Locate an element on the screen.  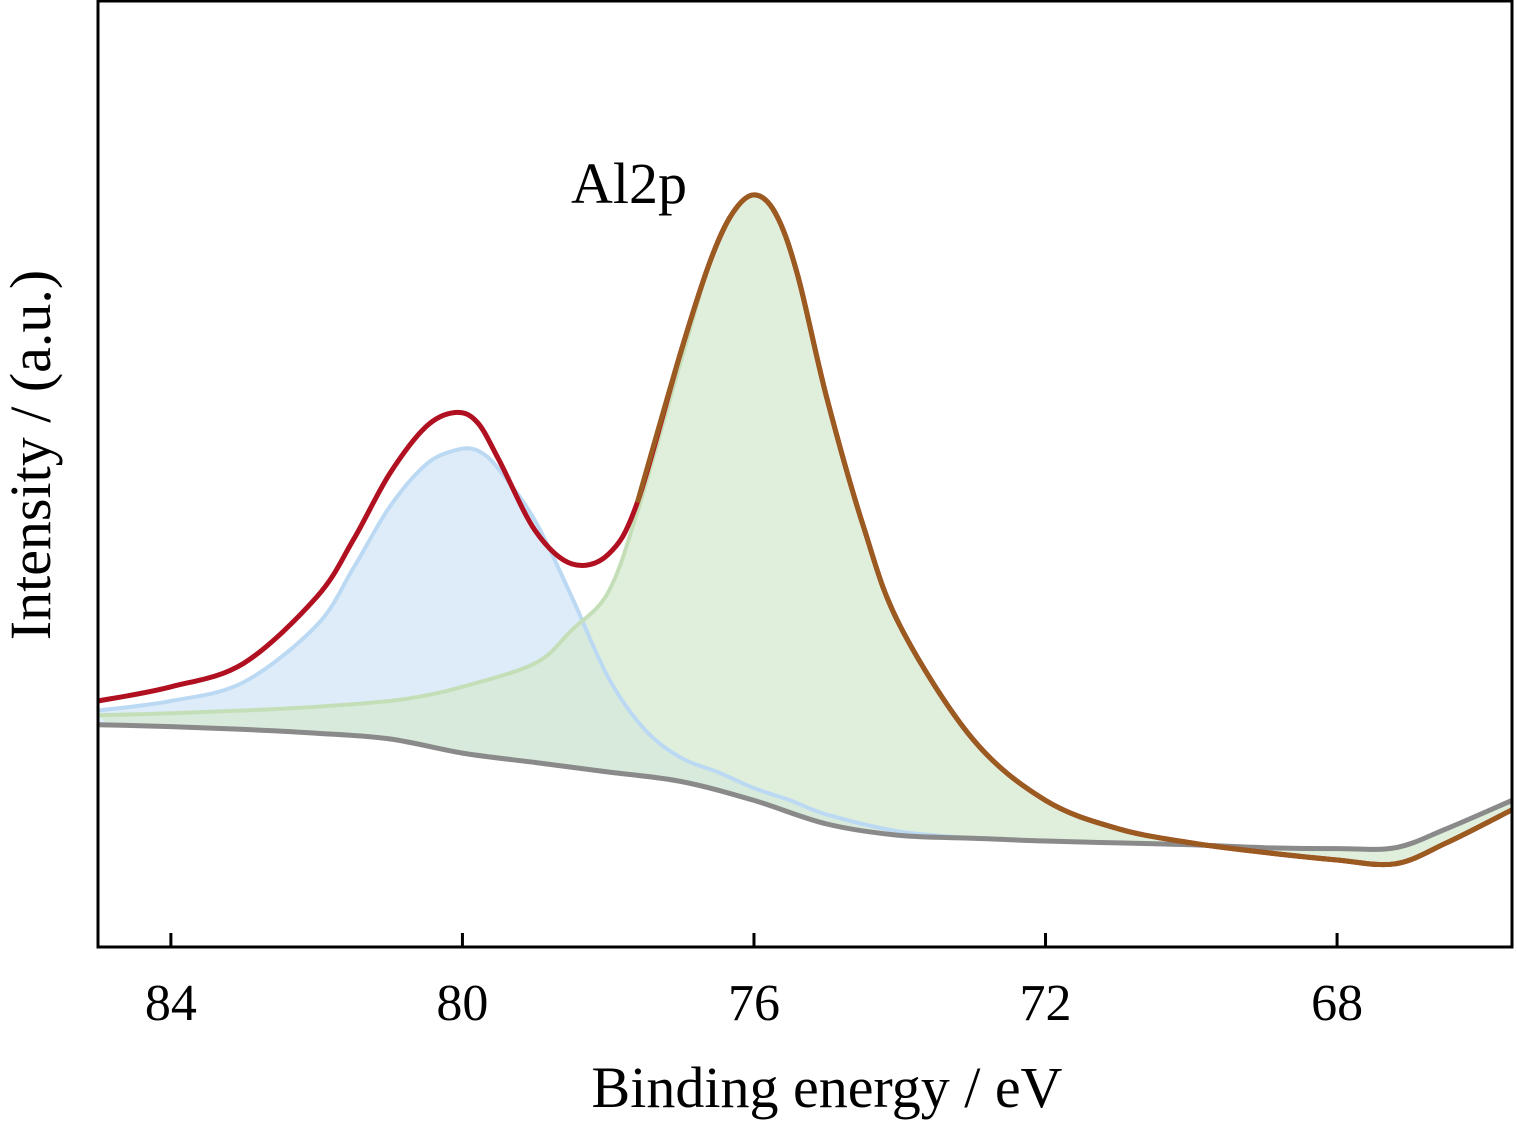
x-ticks: 84 80 76 72 68 is located at coordinates (754, 982).